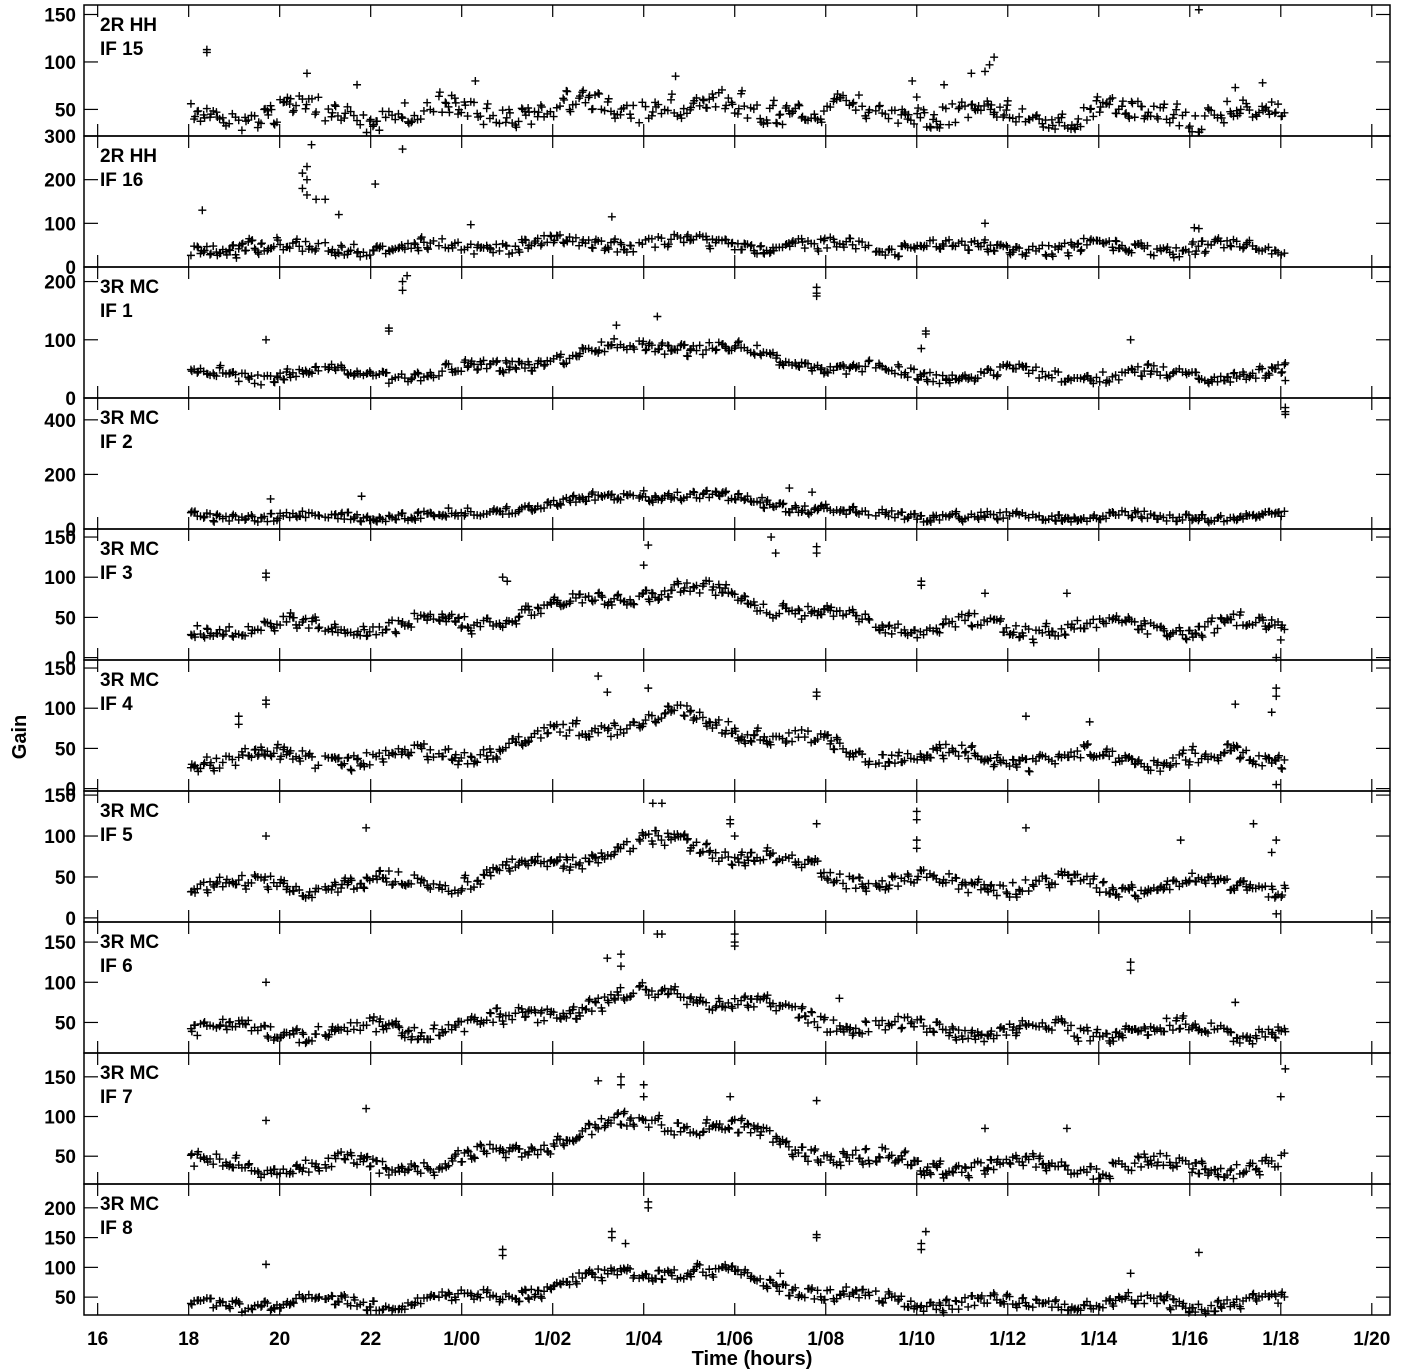 This screenshot has width=1404, height=1370. What do you see at coordinates (121, 180) in the screenshot?
I see `panel-subtitle: IF 16` at bounding box center [121, 180].